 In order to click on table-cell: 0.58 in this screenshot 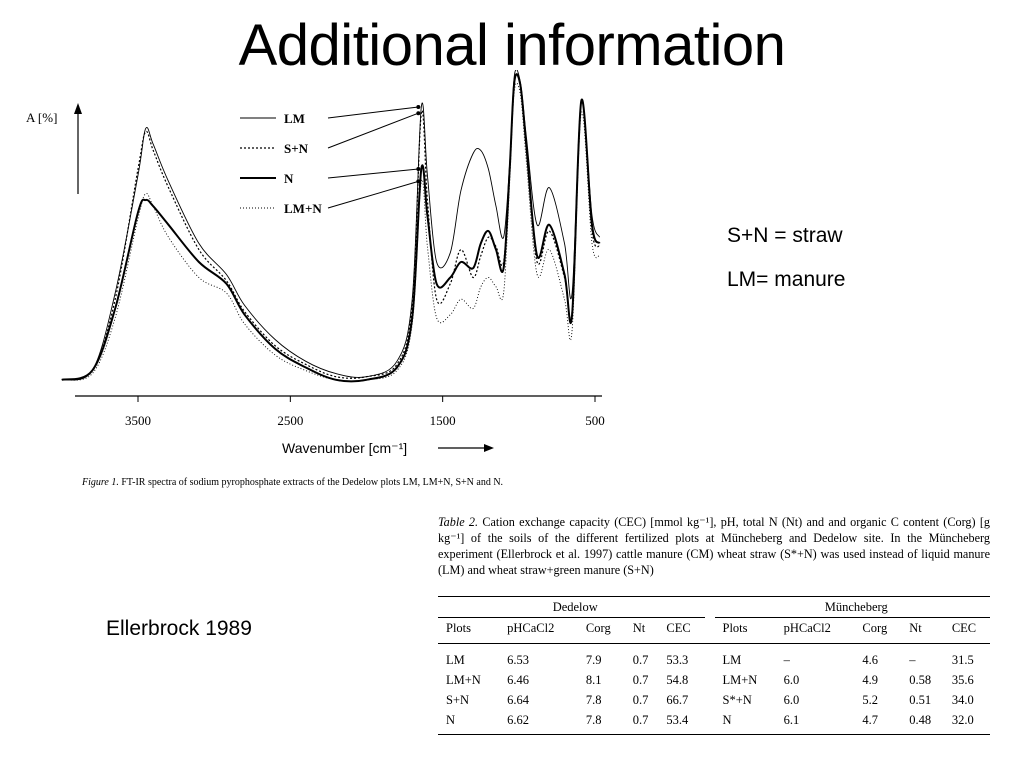, I will do `click(920, 679)`.